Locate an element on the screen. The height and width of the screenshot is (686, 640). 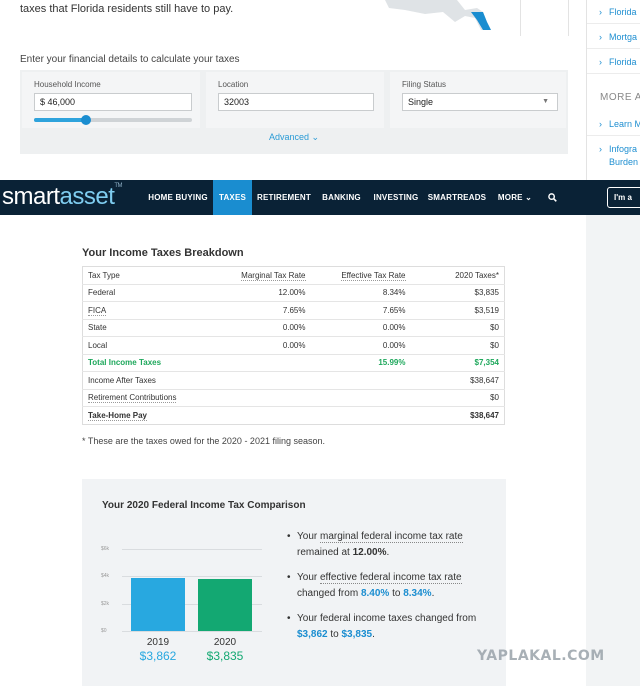
right-rail is located at coordinates (613, 450).